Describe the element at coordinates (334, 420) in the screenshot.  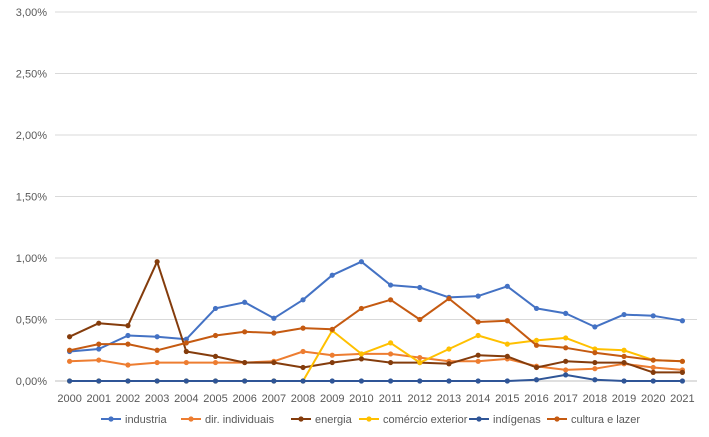
I see `legend-label: energia` at that location.